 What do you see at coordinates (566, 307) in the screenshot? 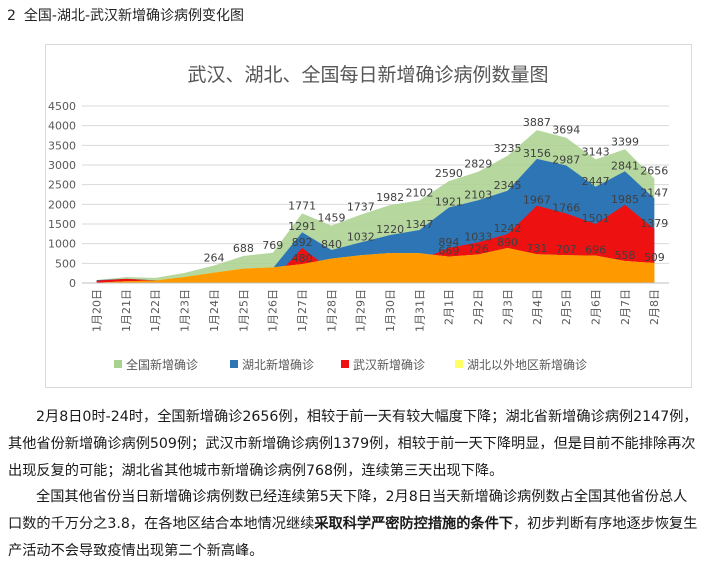
I see `x-tick-label: 2月5日` at bounding box center [566, 307].